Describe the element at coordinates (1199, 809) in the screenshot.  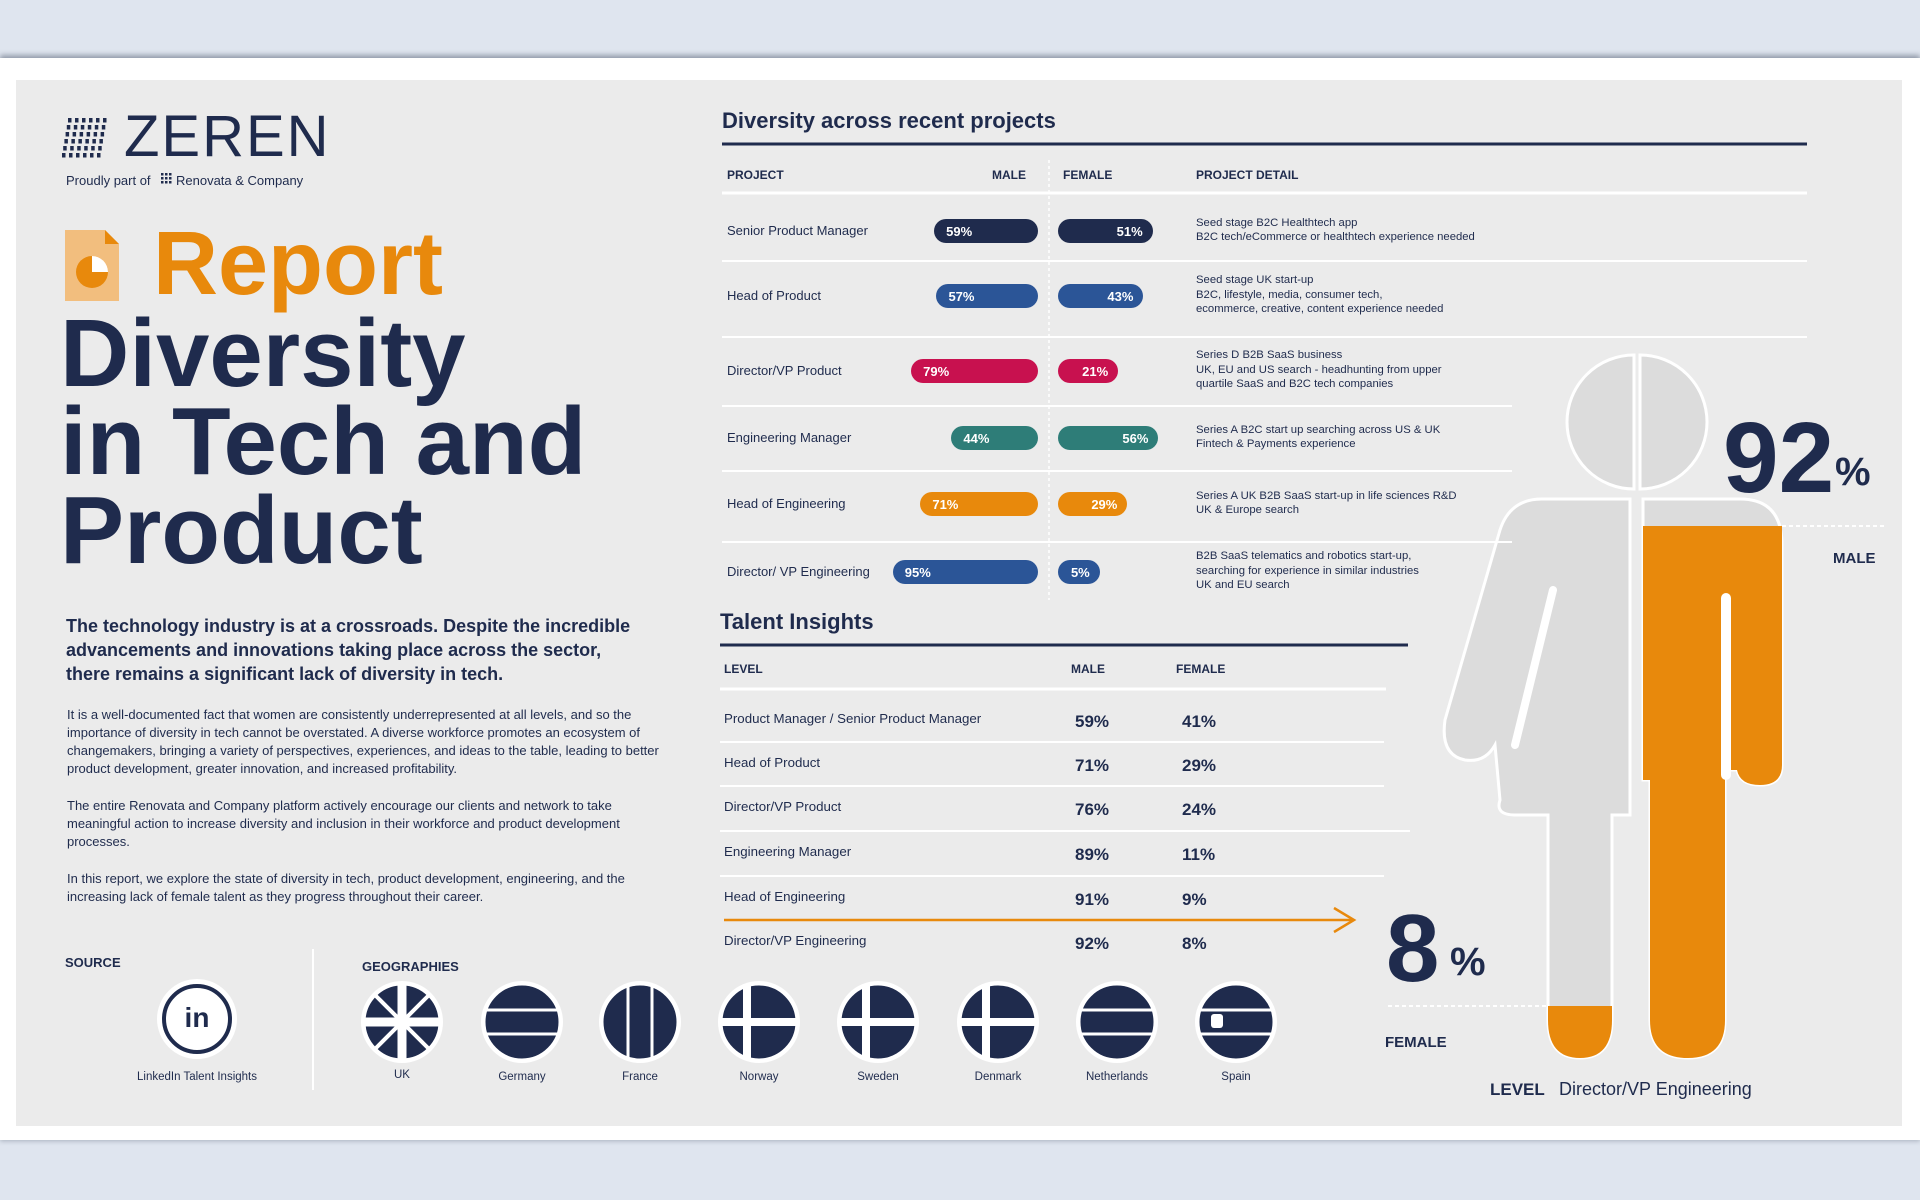
I see `talent-female: 24%` at that location.